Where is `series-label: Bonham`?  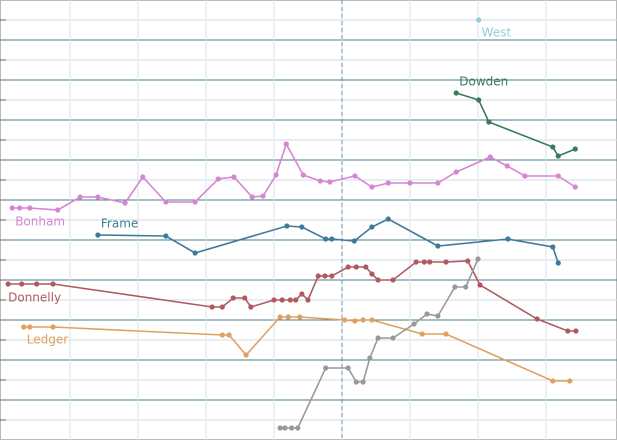
series-label: Bonham is located at coordinates (40, 222).